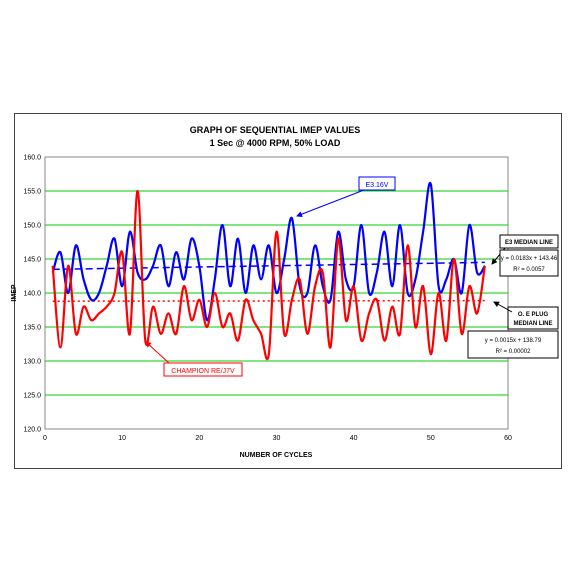 This screenshot has height=578, width=578. What do you see at coordinates (431, 438) in the screenshot?
I see `x-tick-label-5: 50` at bounding box center [431, 438].